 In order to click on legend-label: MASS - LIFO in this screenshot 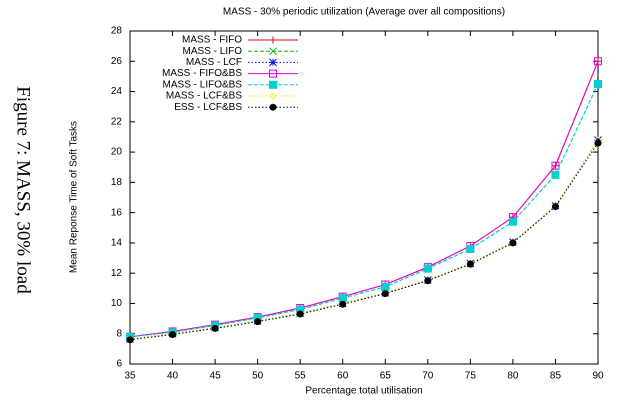, I will do `click(213, 51)`.